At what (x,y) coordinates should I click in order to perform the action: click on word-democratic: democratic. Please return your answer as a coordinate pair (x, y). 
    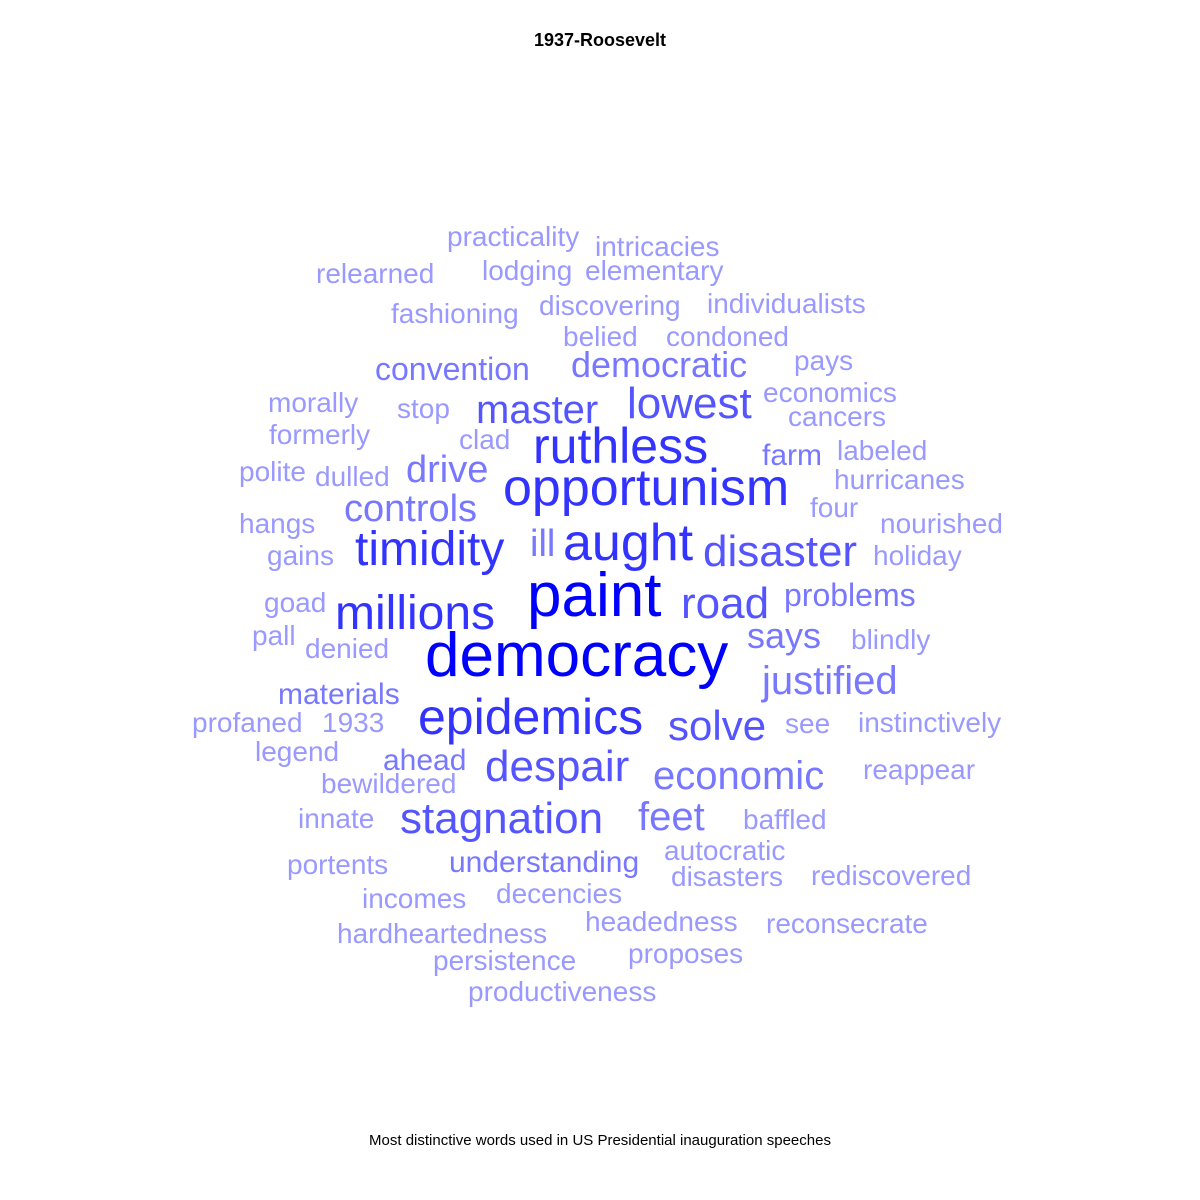
    Looking at the image, I should click on (659, 364).